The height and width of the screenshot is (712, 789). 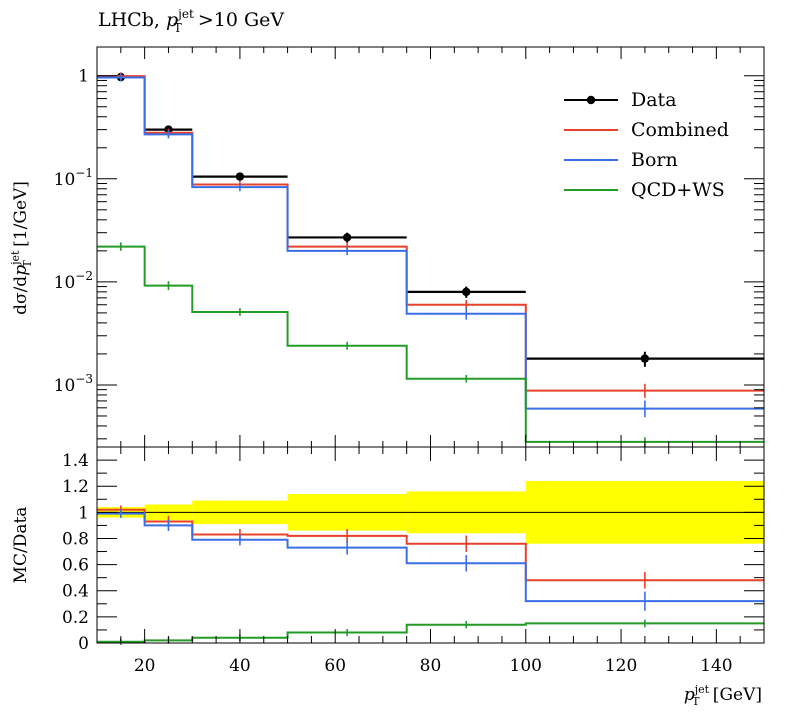 What do you see at coordinates (723, 695) in the screenshot?
I see `x-axis-label: pjet T [GeV]` at bounding box center [723, 695].